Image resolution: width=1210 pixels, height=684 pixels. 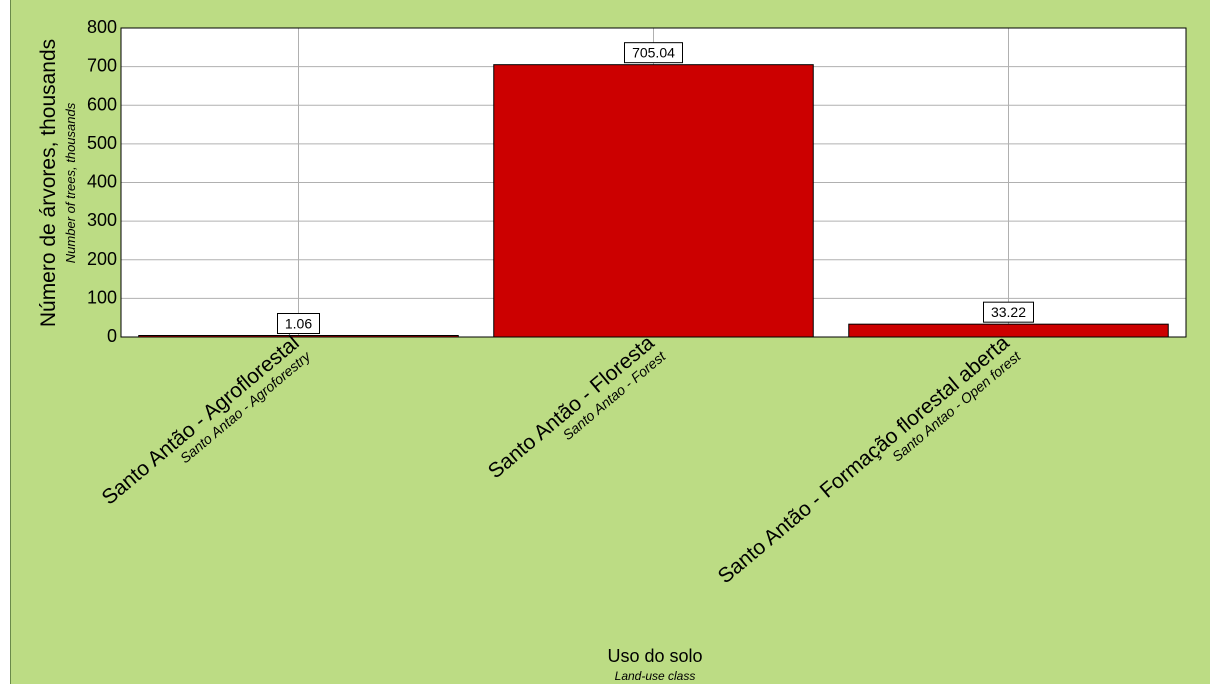 I want to click on y-tick-label: 200, so click(x=102, y=259).